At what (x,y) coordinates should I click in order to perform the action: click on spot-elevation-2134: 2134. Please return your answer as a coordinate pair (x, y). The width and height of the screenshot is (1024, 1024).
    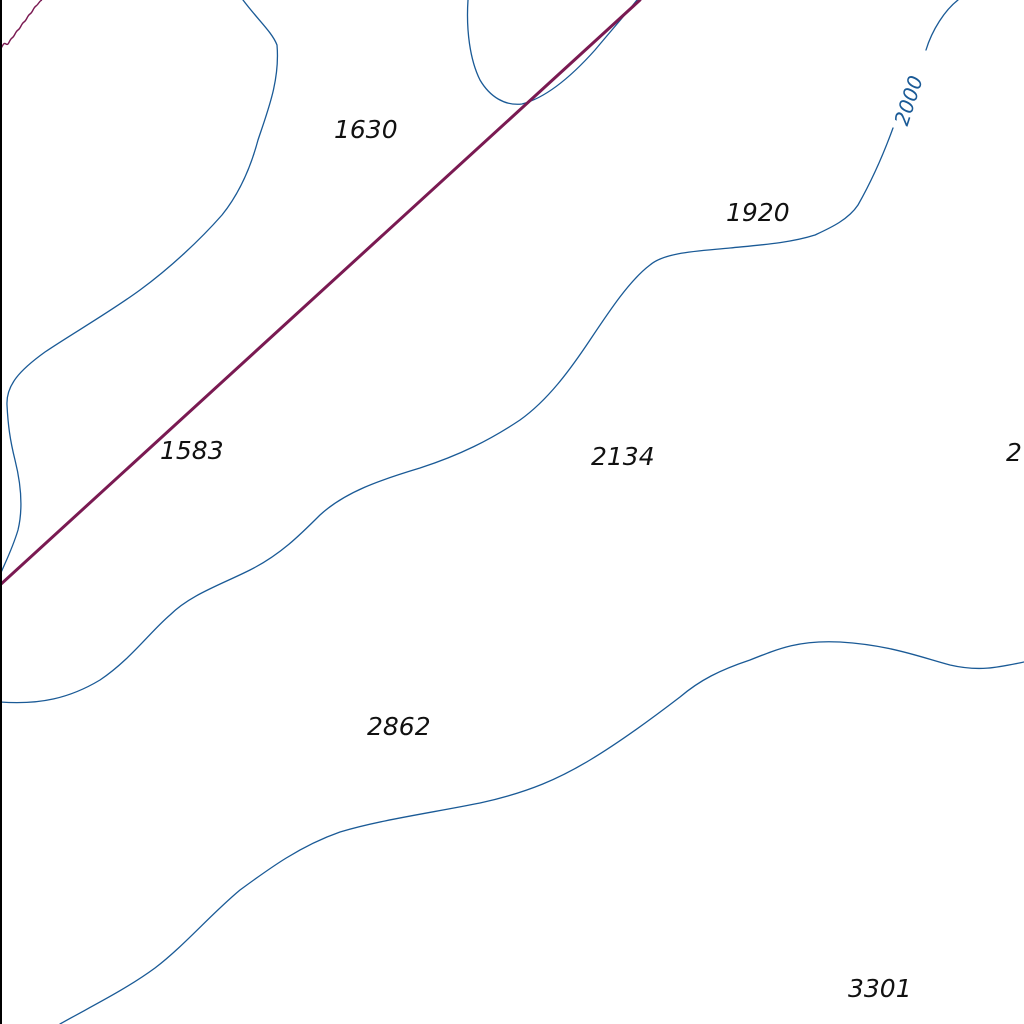
    Looking at the image, I should click on (623, 456).